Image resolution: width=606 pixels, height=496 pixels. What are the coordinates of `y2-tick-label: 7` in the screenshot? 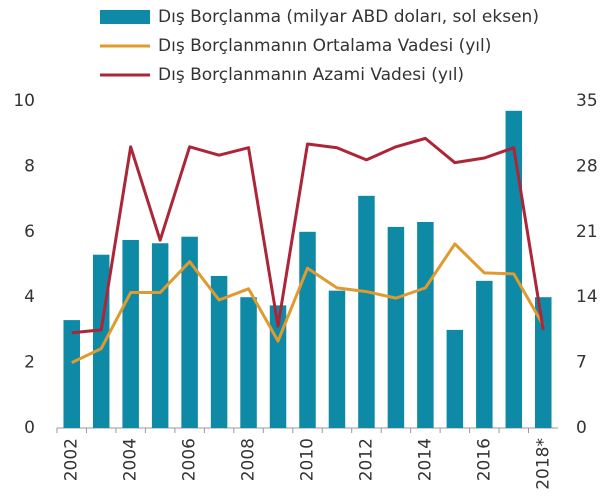 It's located at (581, 363).